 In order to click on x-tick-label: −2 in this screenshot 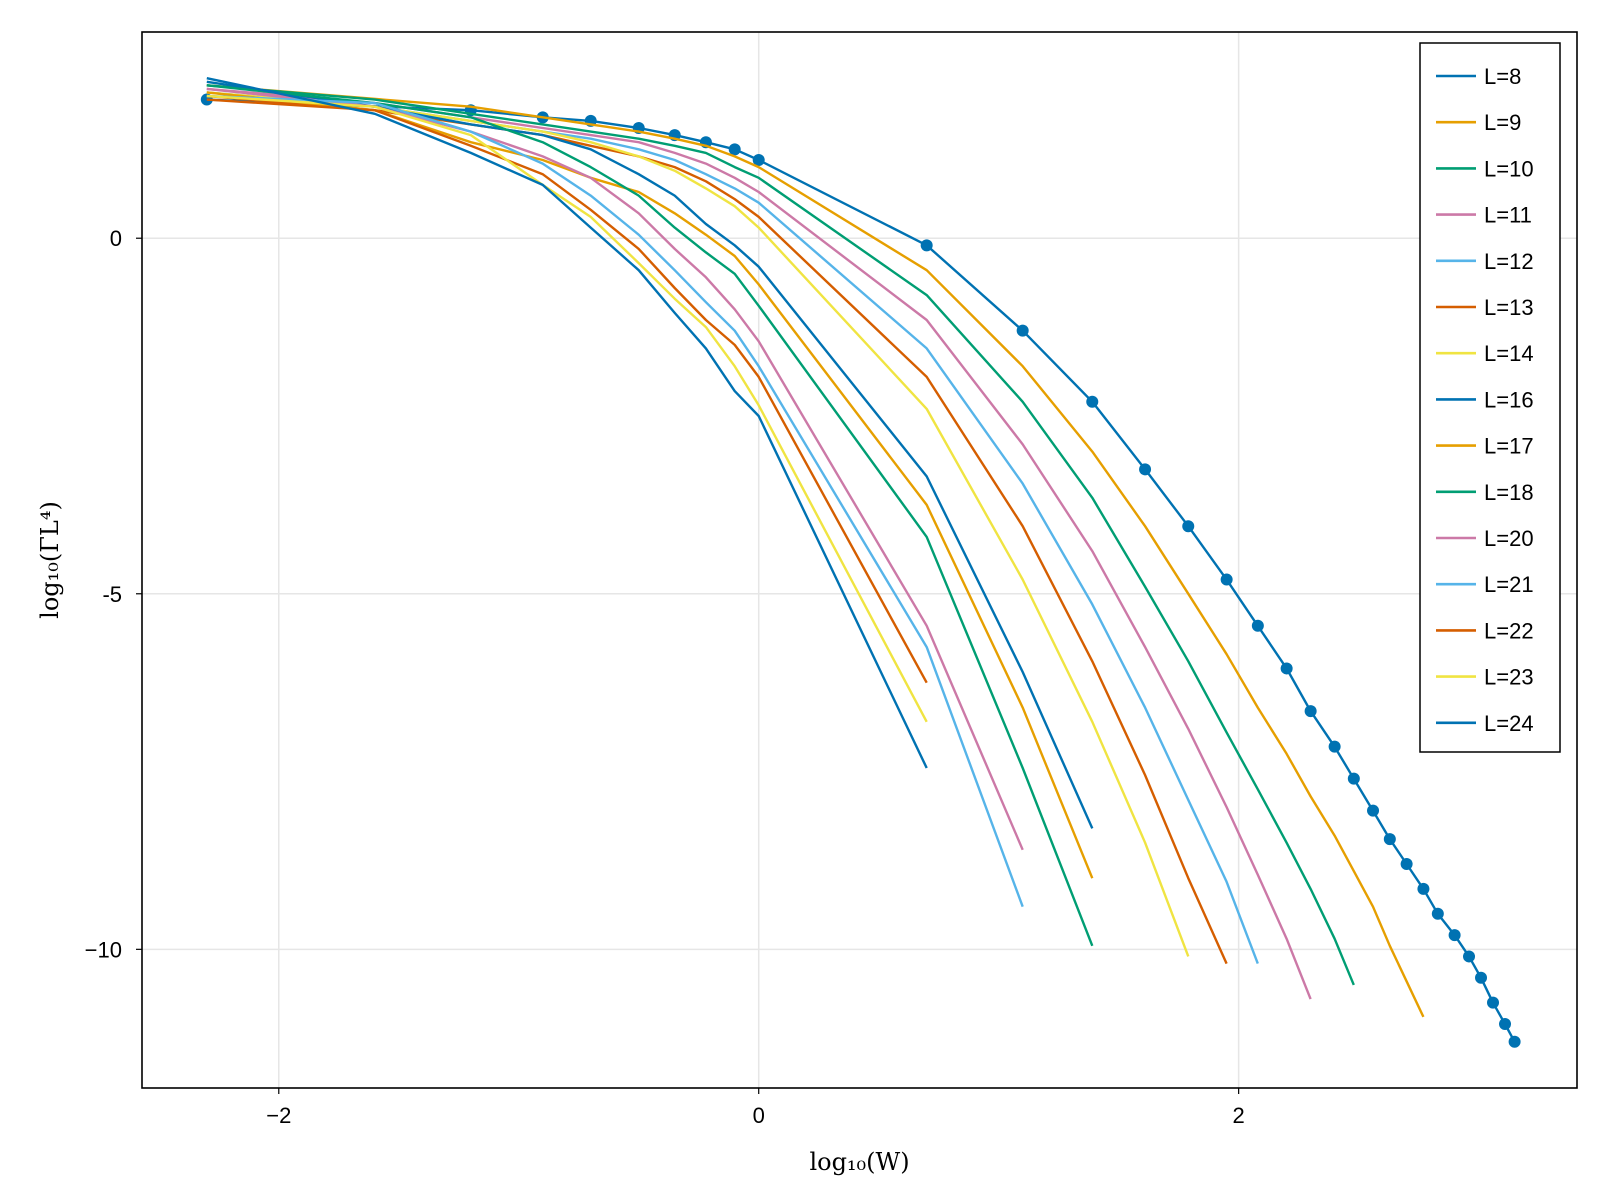, I will do `click(278, 1115)`.